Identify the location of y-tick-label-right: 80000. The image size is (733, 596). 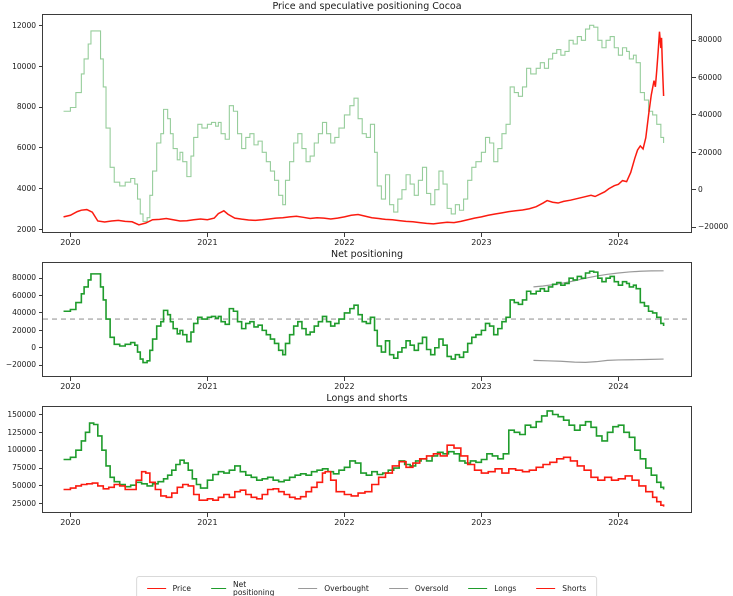
(710, 40).